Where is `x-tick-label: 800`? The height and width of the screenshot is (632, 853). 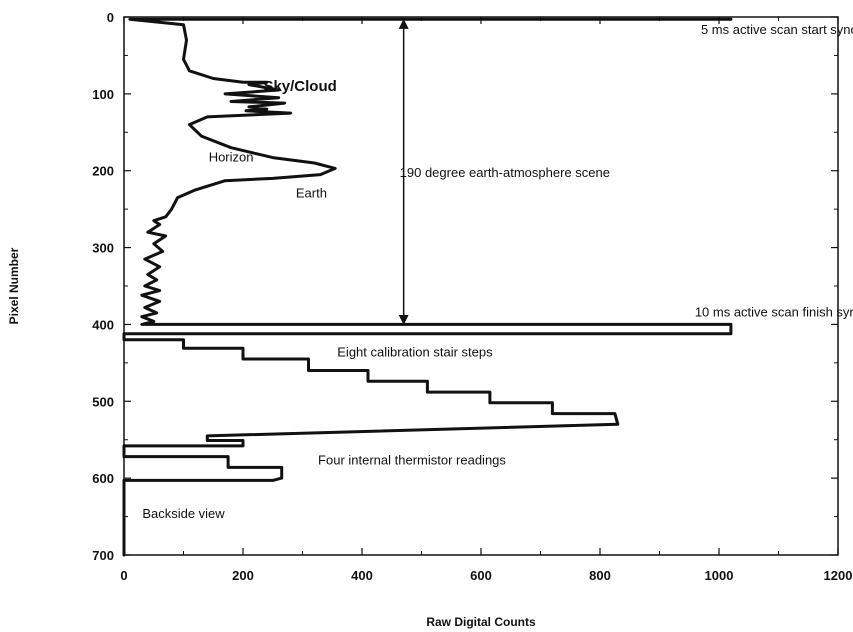 x-tick-label: 800 is located at coordinates (600, 575).